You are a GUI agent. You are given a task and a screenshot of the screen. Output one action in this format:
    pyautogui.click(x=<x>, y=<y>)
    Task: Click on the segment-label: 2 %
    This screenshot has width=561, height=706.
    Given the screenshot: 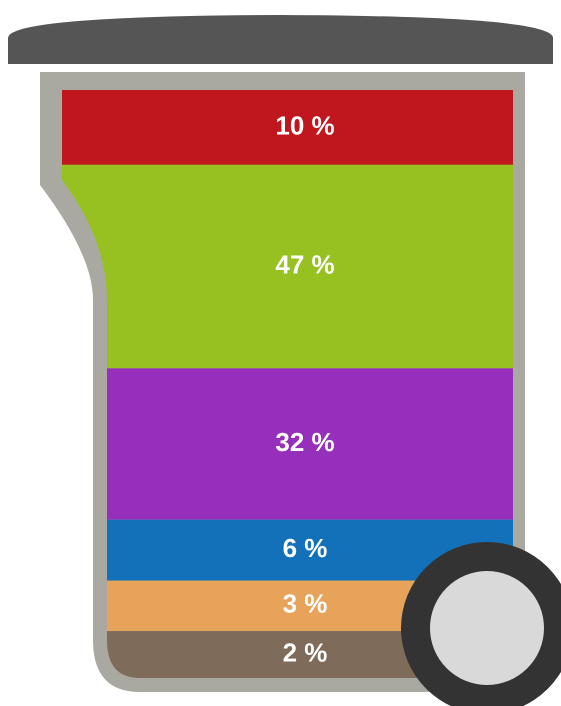 What is the action you would take?
    pyautogui.click(x=305, y=652)
    